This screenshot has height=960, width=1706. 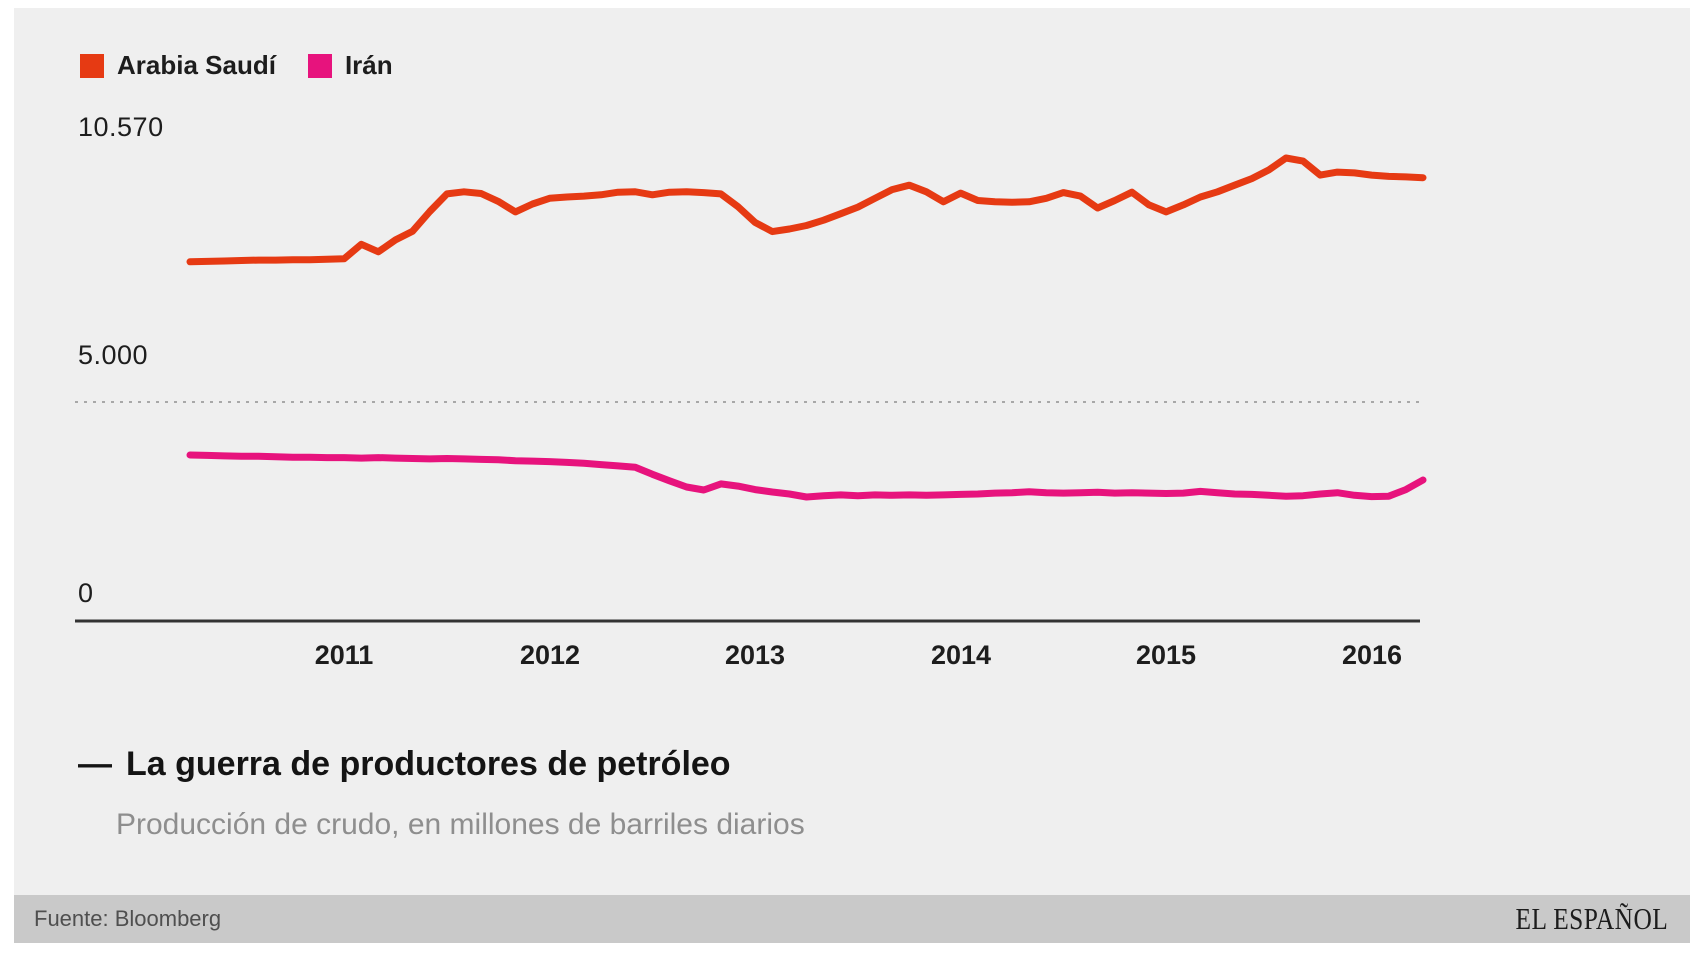 I want to click on x-axis-label-2016: 2016, so click(x=1372, y=655).